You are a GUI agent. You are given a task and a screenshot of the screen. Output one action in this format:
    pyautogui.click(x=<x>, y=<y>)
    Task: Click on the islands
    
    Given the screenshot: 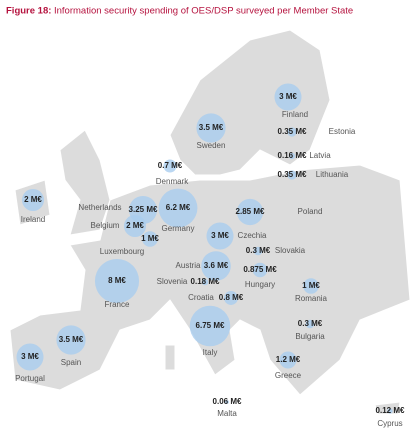 What is the action you would take?
    pyautogui.click(x=282, y=379)
    